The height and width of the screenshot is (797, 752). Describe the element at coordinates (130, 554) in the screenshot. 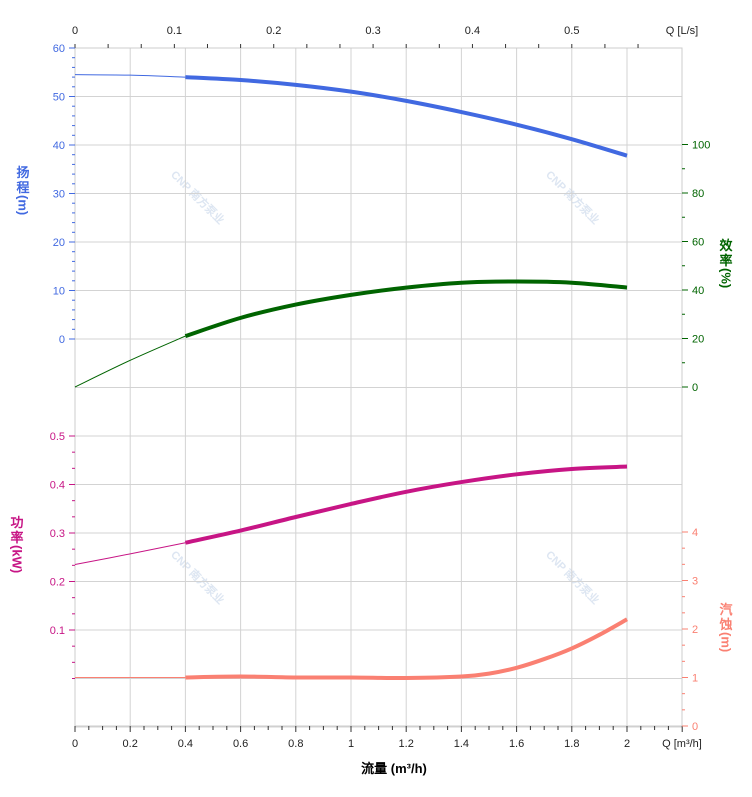

I see `curve-2-extrapolated` at that location.